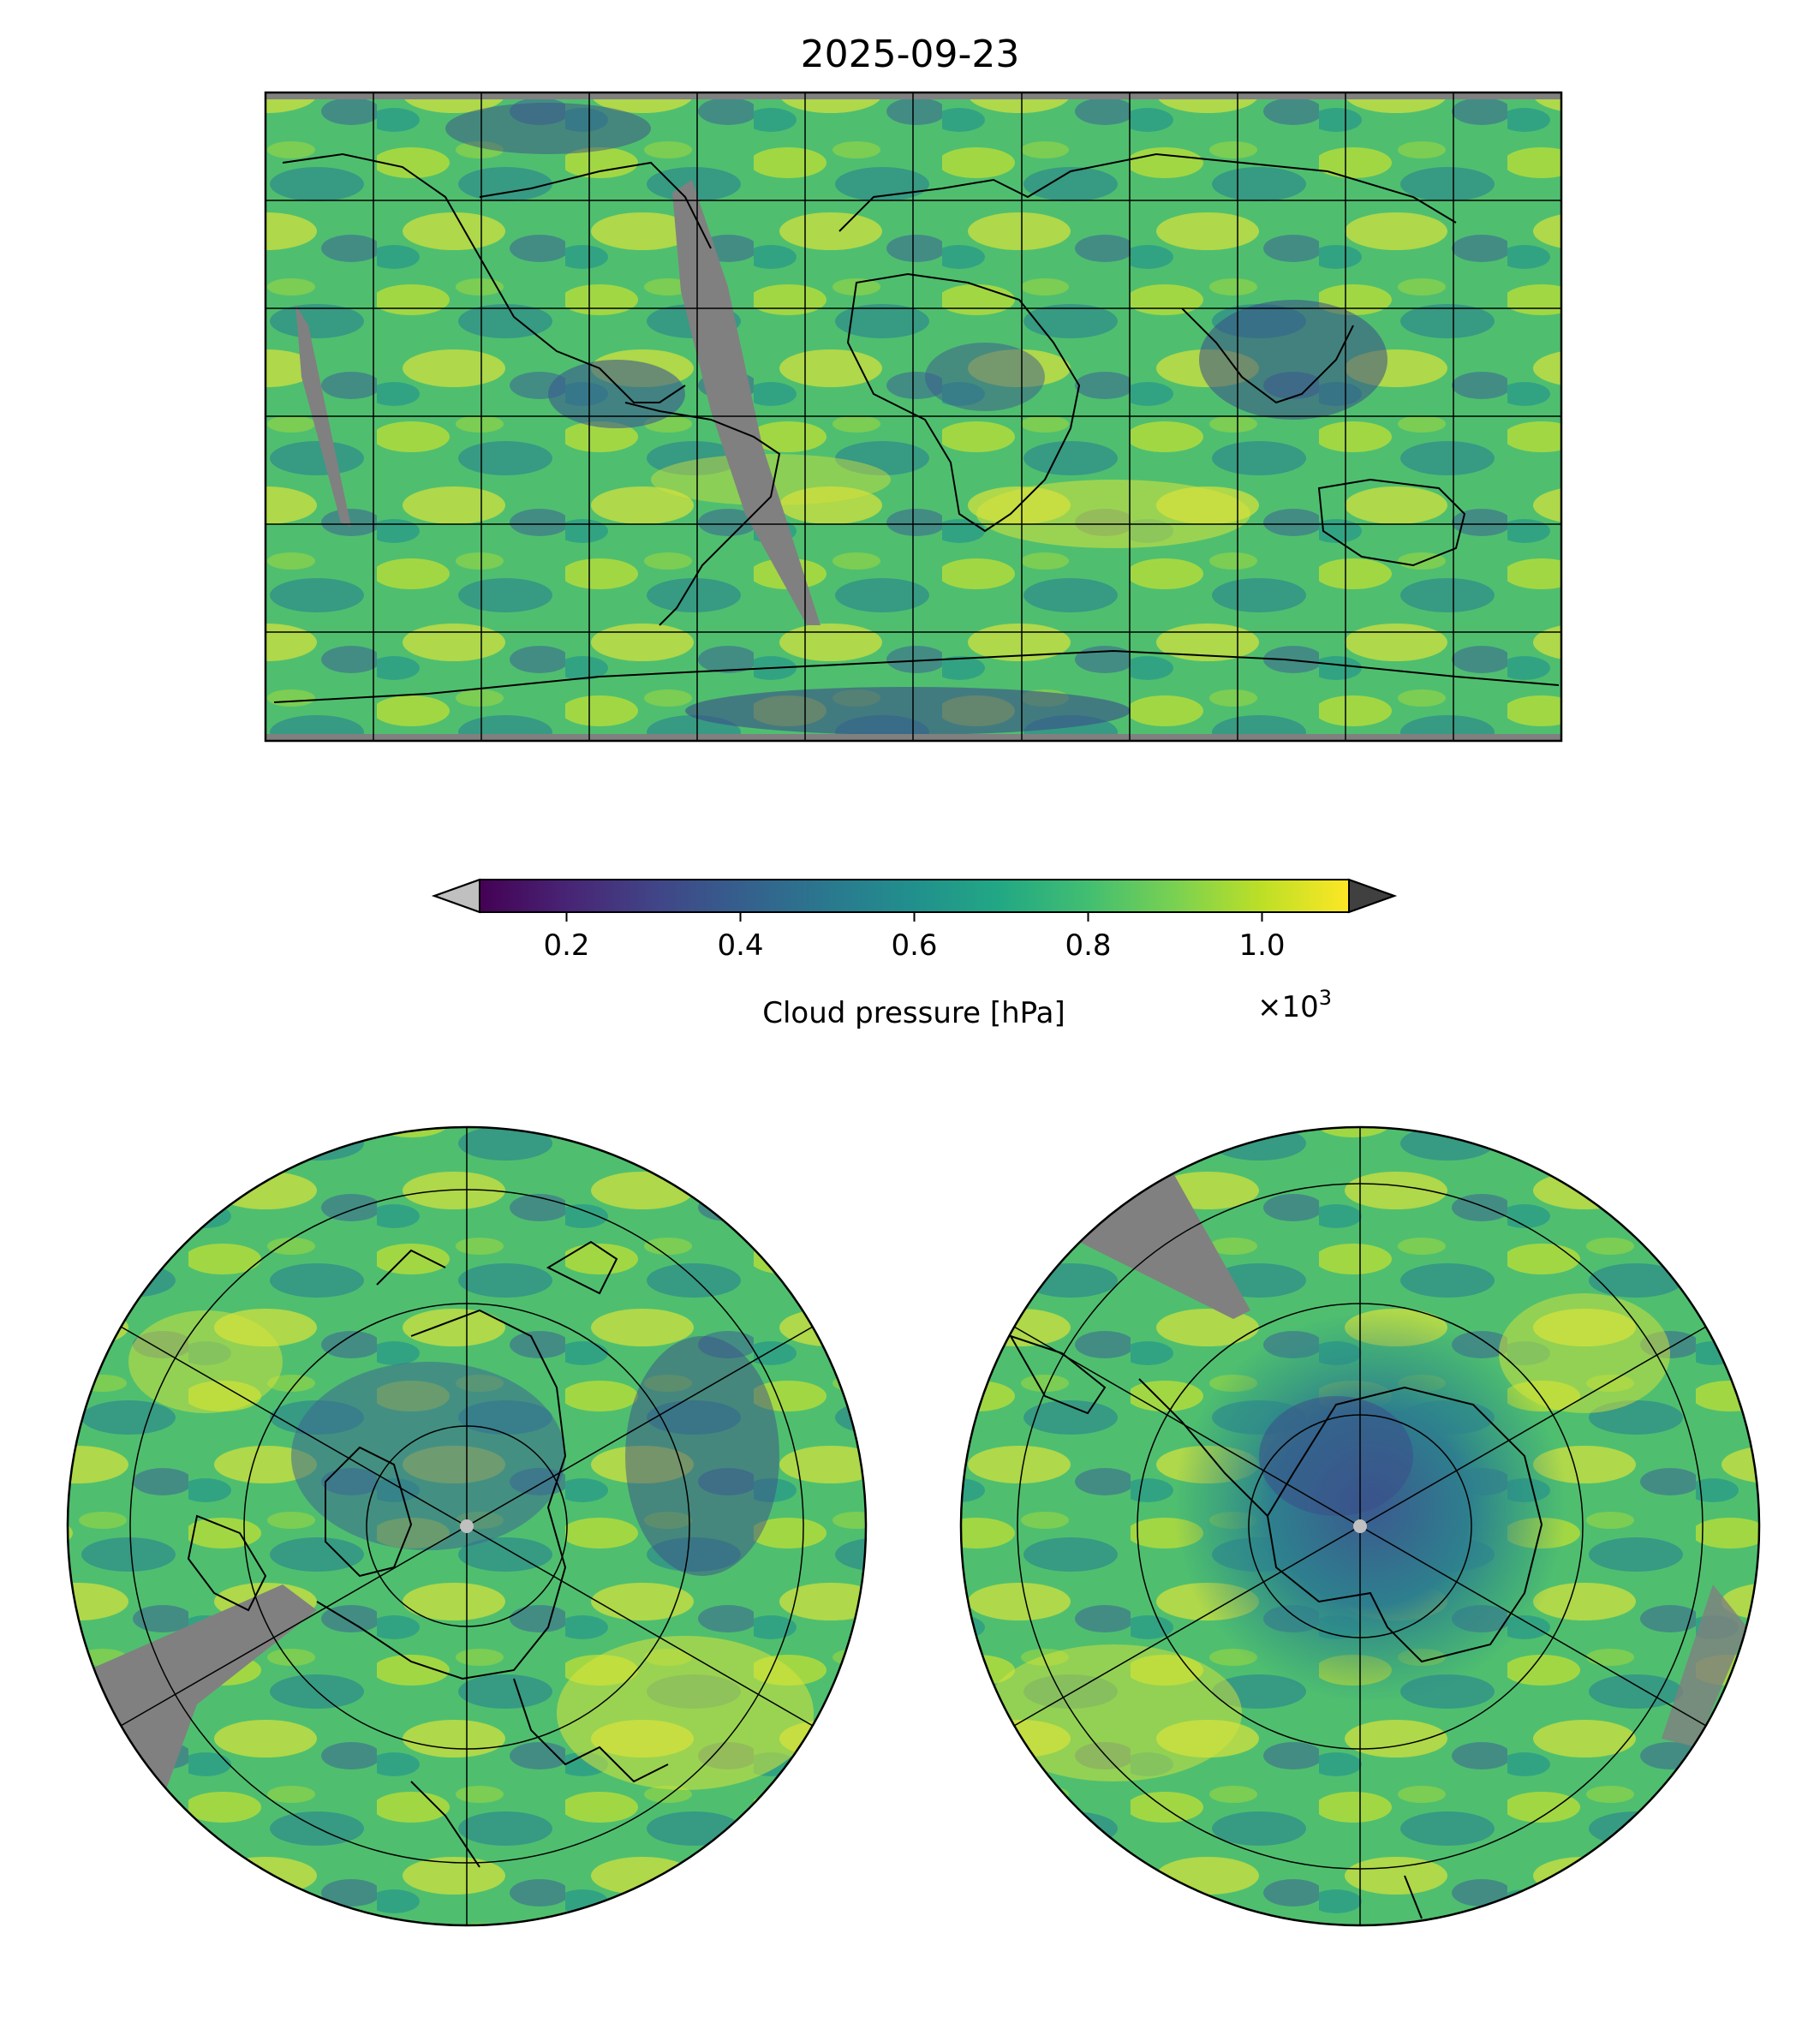 This screenshot has width=1820, height=2023. Describe the element at coordinates (914, 1013) in the screenshot. I see `colorbar-label: Cloud pressure [hPa]` at that location.